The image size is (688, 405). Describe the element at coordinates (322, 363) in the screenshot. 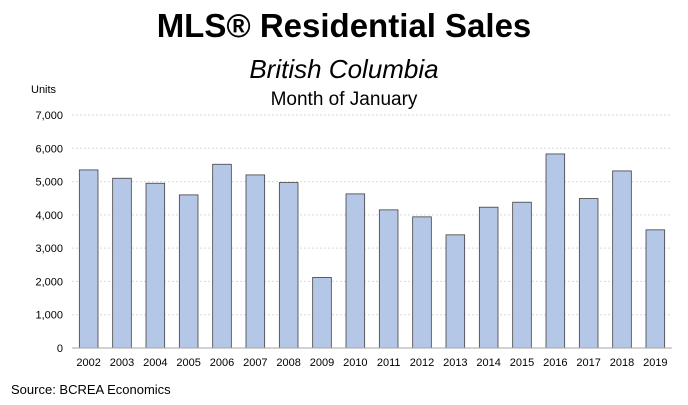

I see `x-tick-label: 2009` at that location.